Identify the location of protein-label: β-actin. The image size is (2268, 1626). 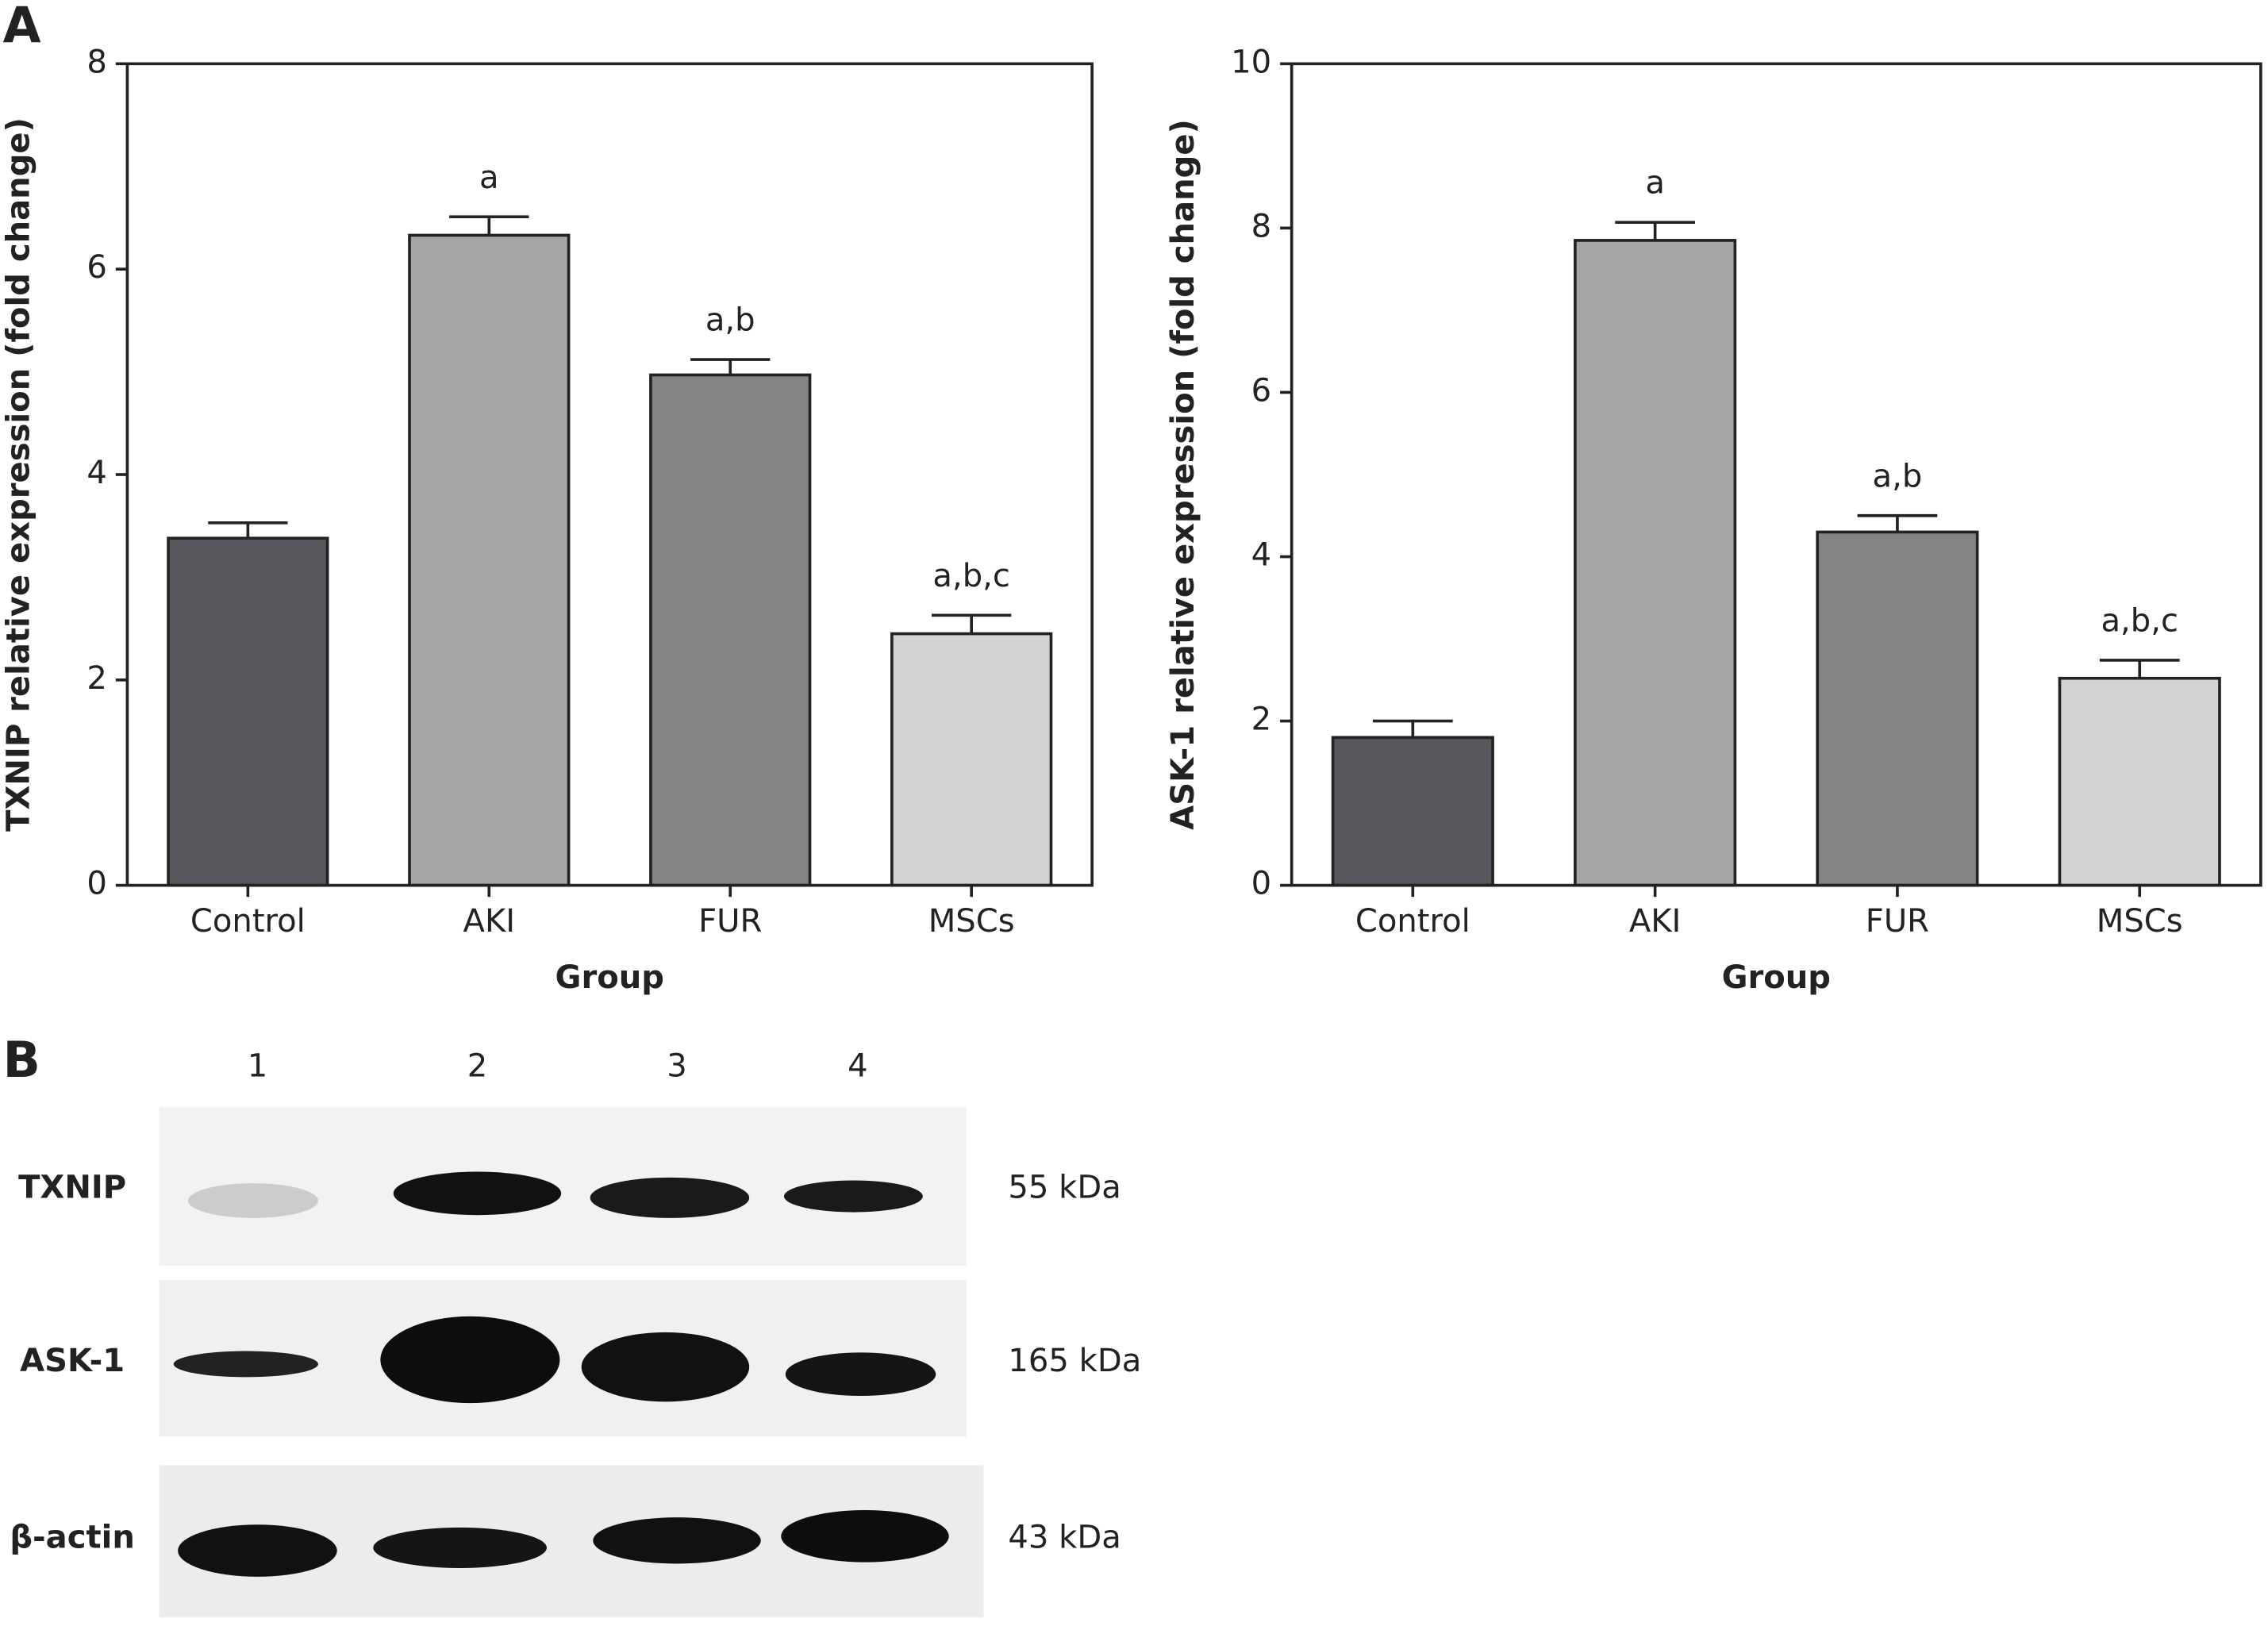
(73, 1537).